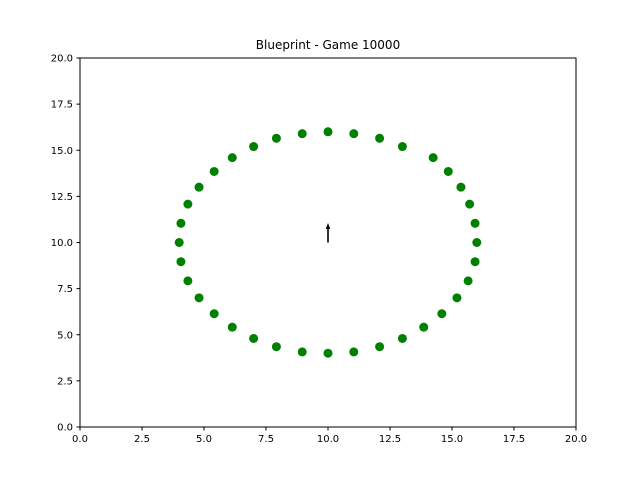 This screenshot has height=480, width=640. What do you see at coordinates (80, 439) in the screenshot?
I see `x-tick-label: 0.0` at bounding box center [80, 439].